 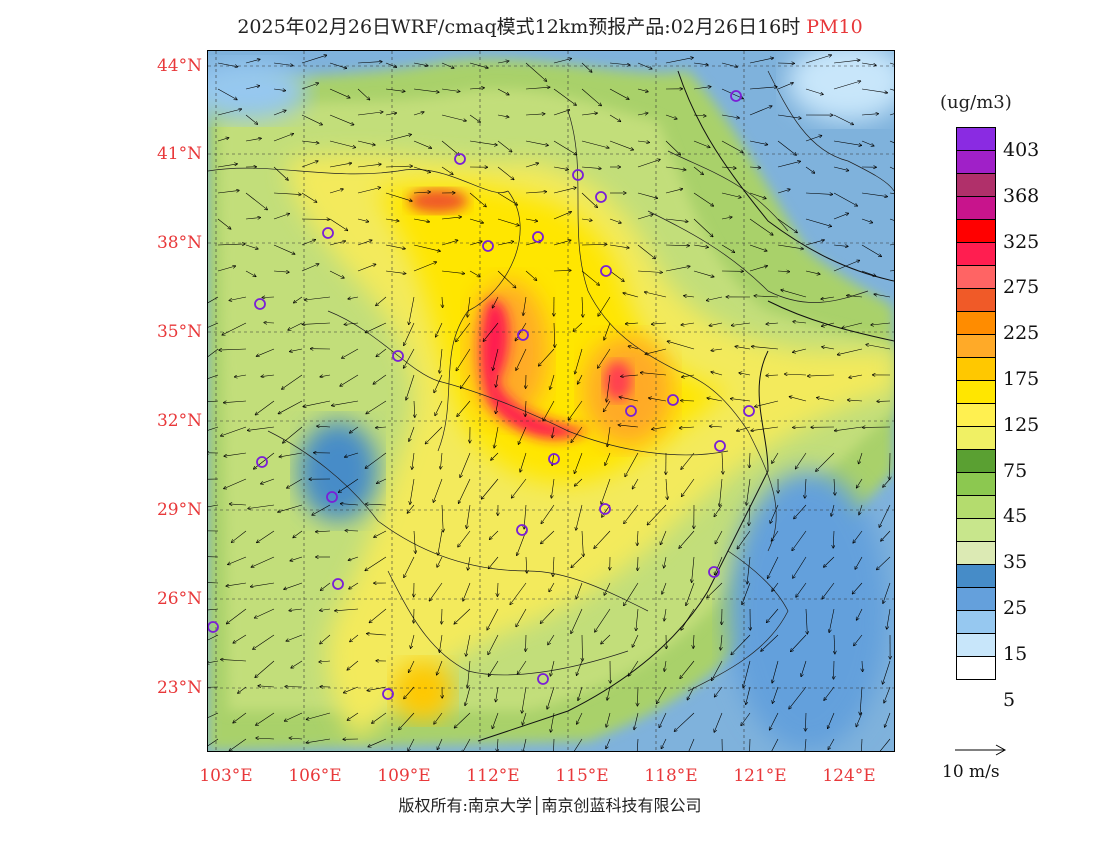 What do you see at coordinates (1021, 241) in the screenshot?
I see `legend-label: 325` at bounding box center [1021, 241].